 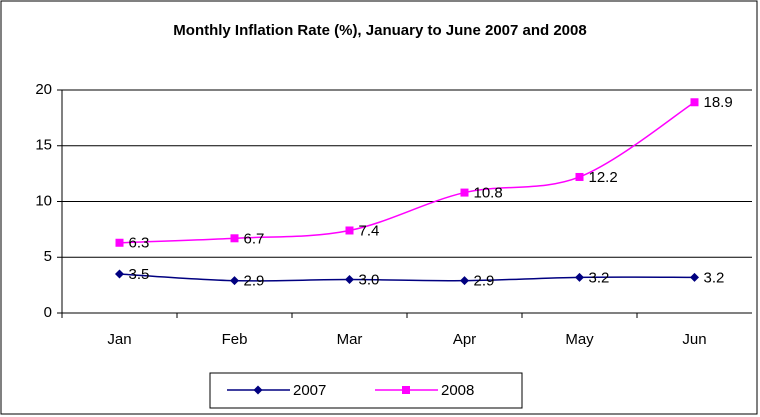 I want to click on data-label: 6.7, so click(x=254, y=238).